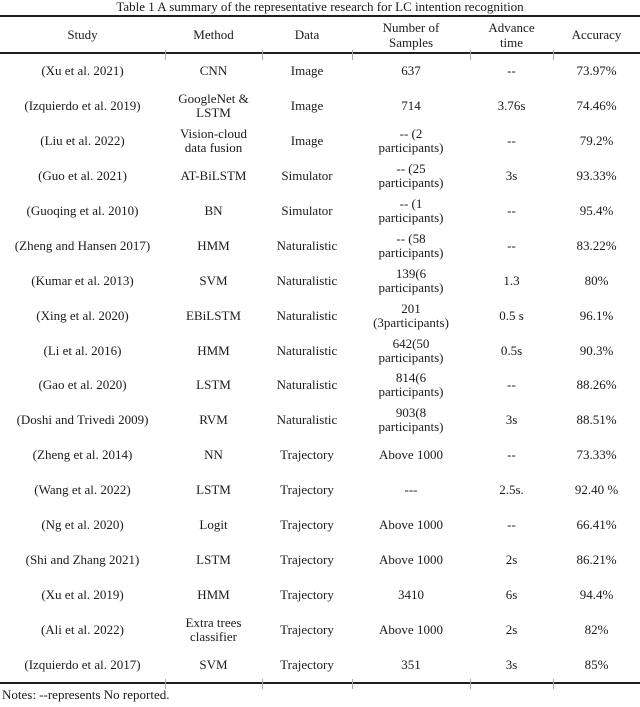 The width and height of the screenshot is (640, 707). I want to click on cell-accuracy: 92.40 %, so click(596, 490).